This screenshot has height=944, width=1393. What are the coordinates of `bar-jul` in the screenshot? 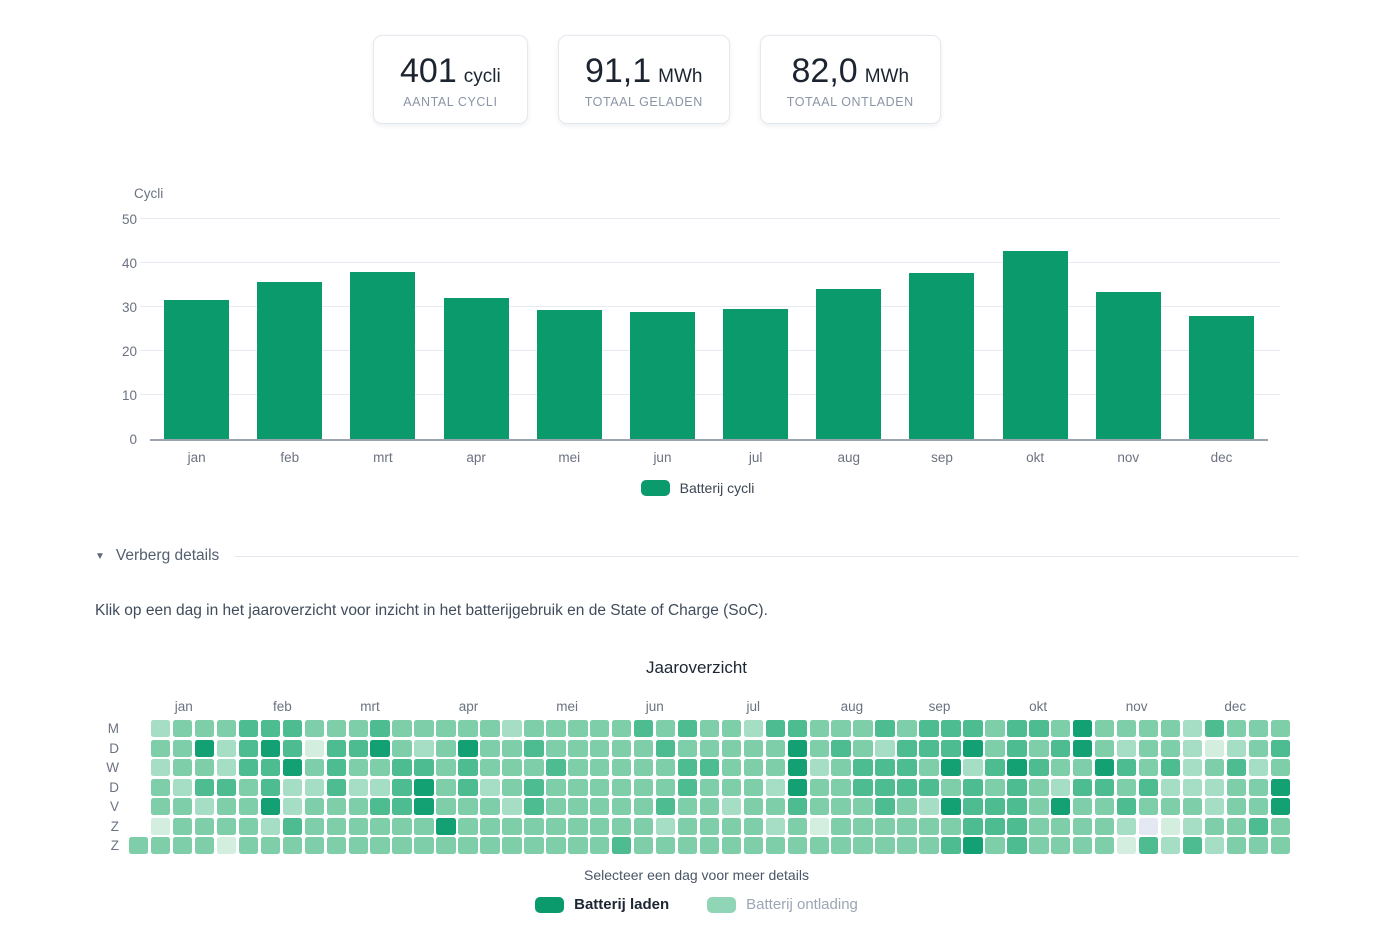 It's located at (756, 374).